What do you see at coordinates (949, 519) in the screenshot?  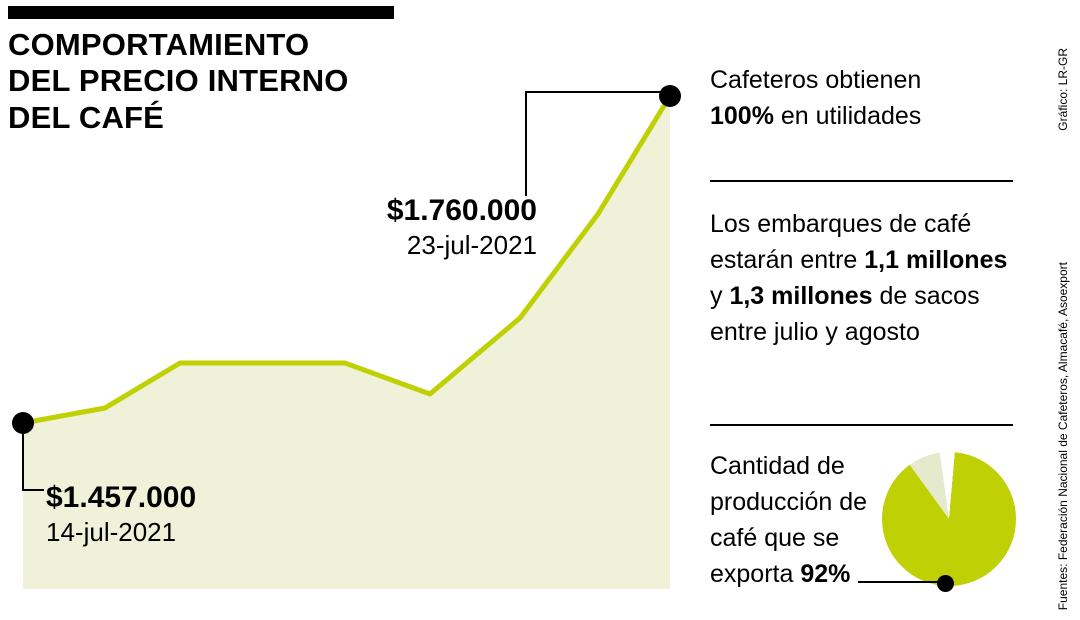 I see `export-pie` at bounding box center [949, 519].